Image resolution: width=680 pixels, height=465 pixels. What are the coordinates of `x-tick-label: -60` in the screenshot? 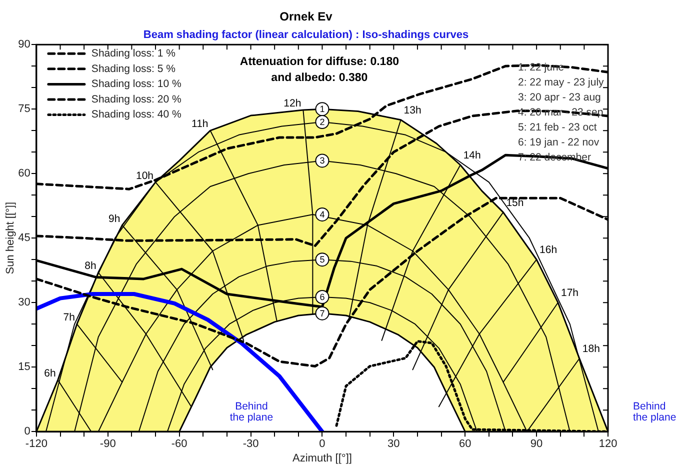 It's located at (179, 444).